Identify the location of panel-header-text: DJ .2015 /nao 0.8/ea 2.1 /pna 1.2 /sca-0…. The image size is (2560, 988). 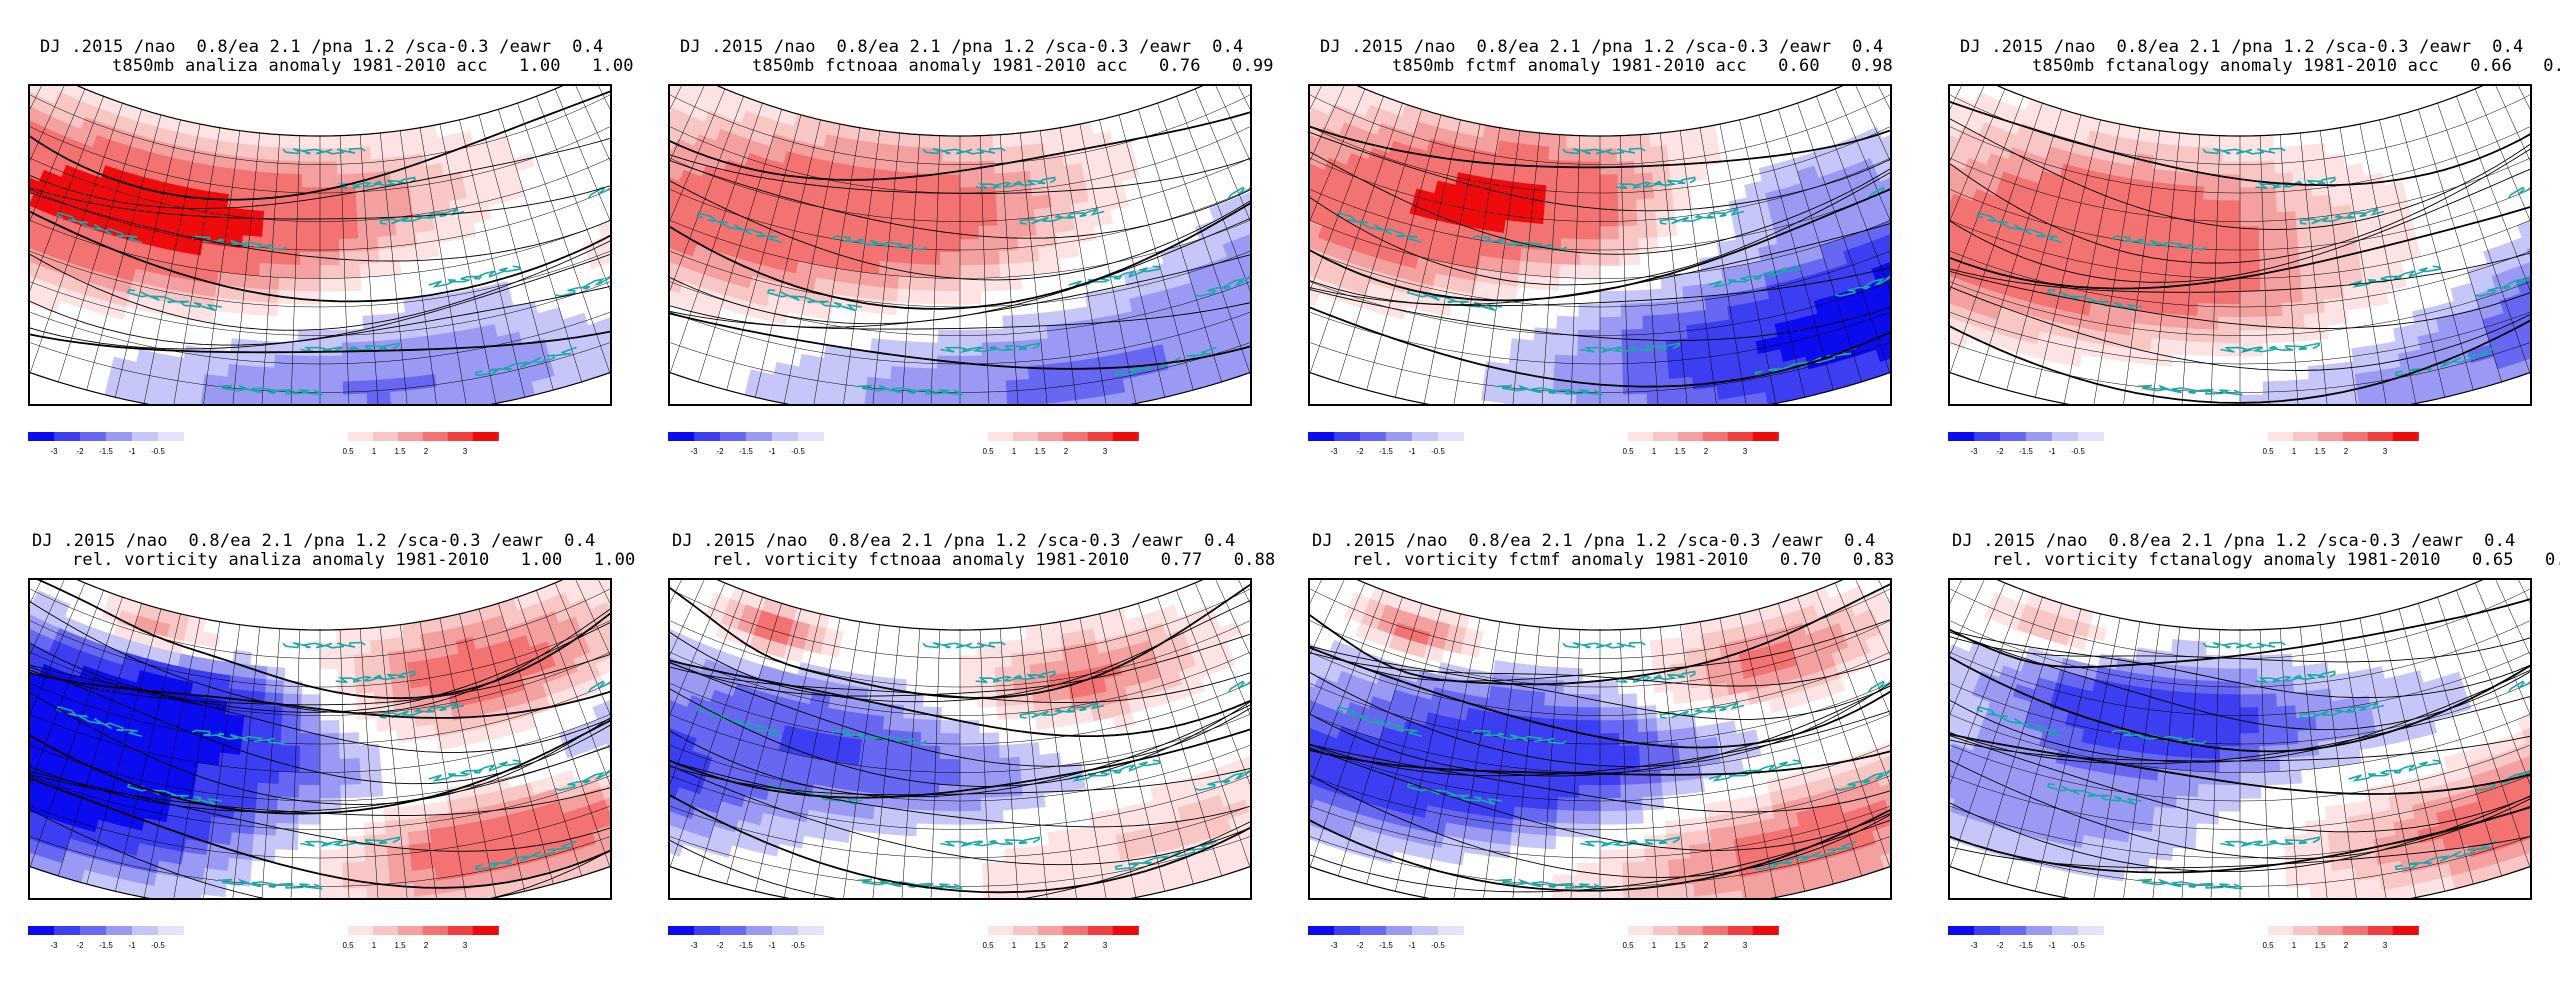
(322, 47).